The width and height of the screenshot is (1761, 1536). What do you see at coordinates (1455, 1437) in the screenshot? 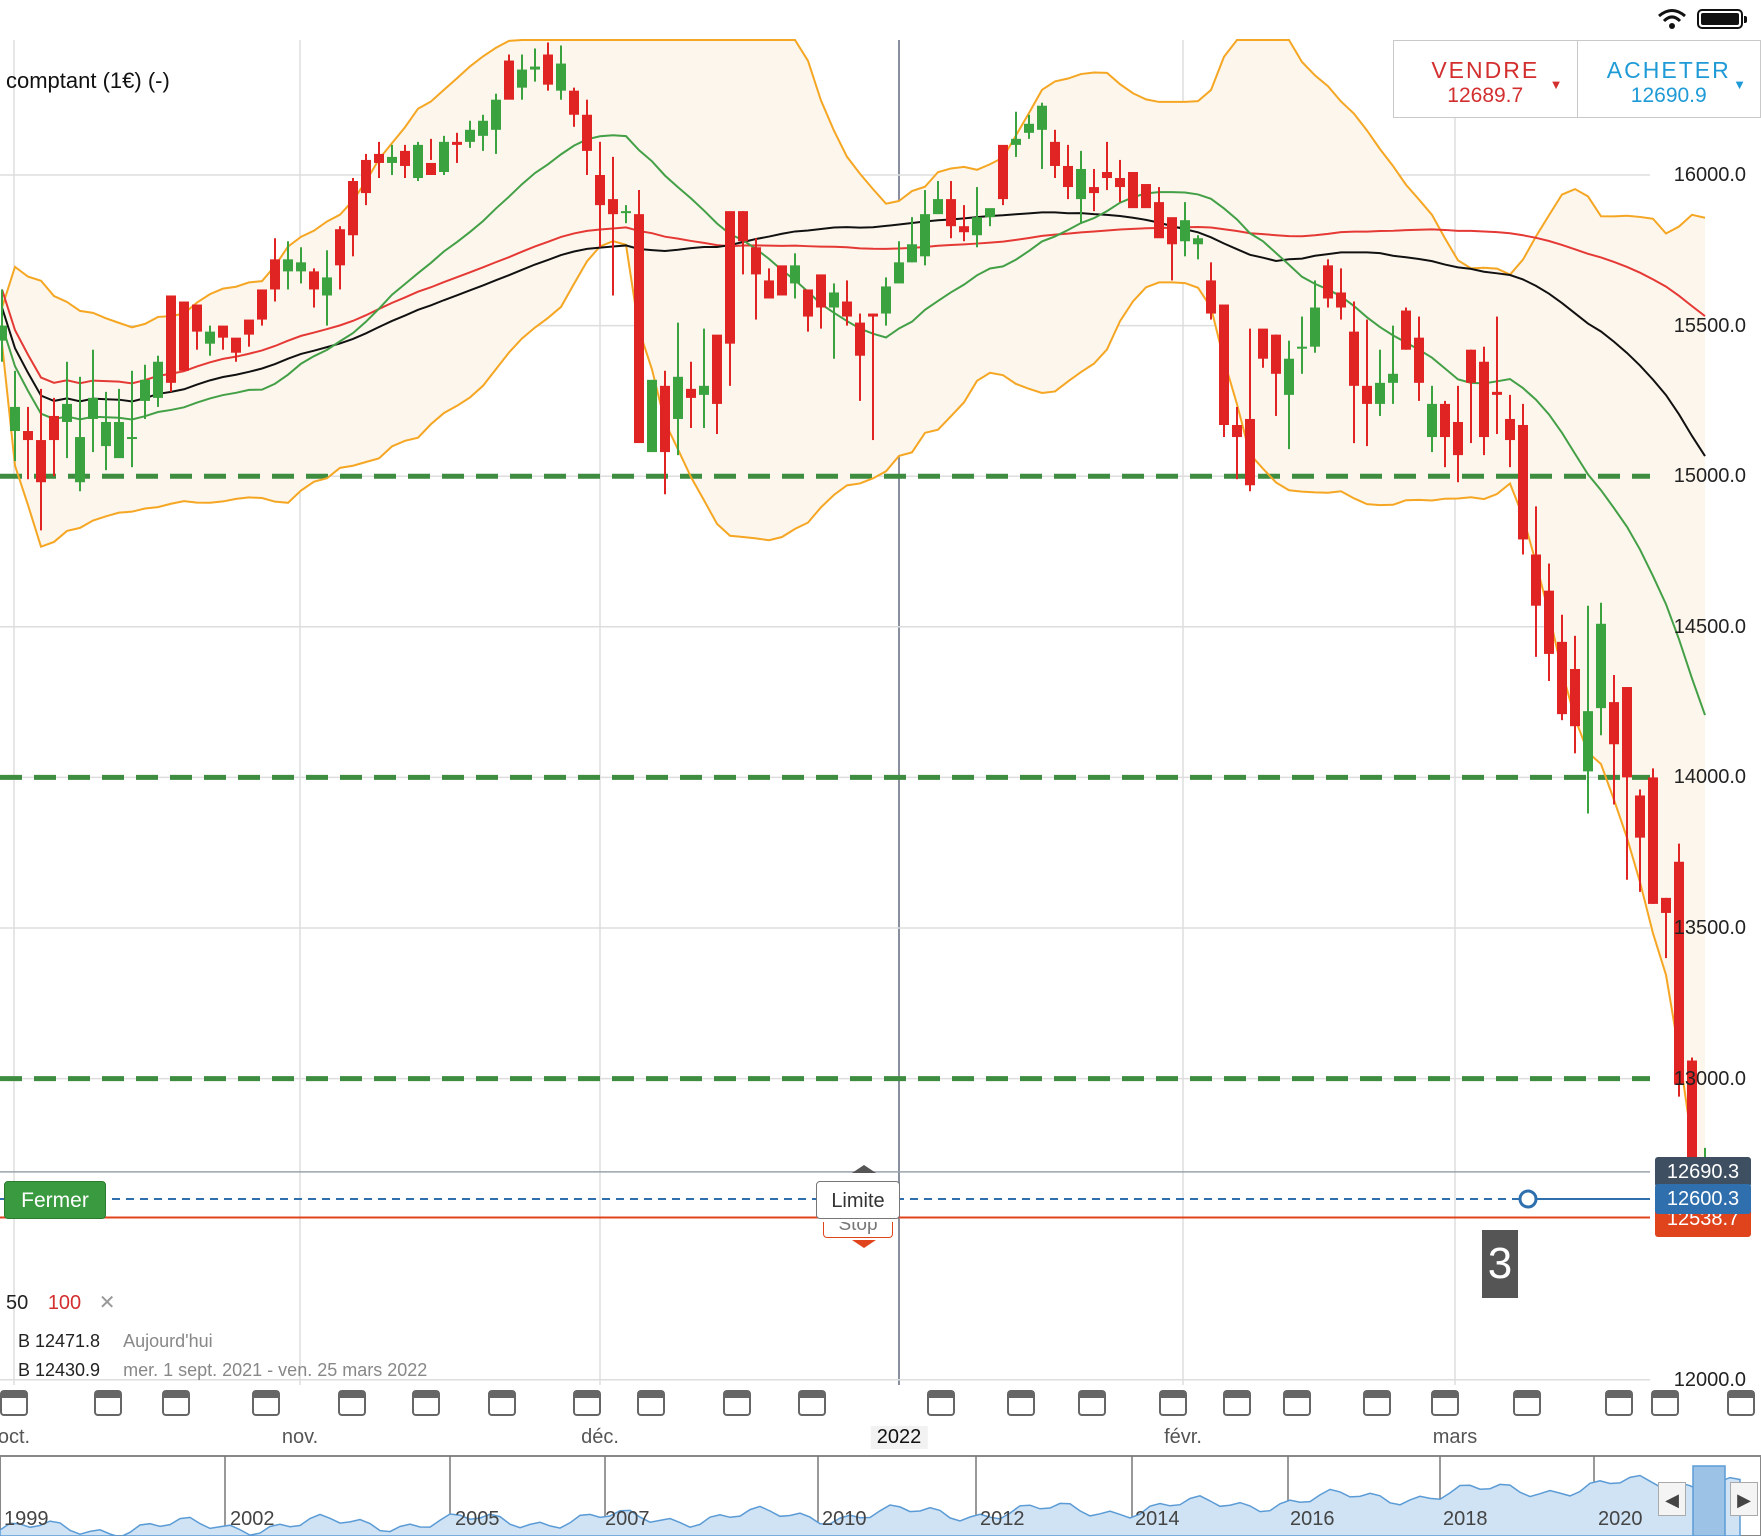
I see `date-label: mars` at bounding box center [1455, 1437].